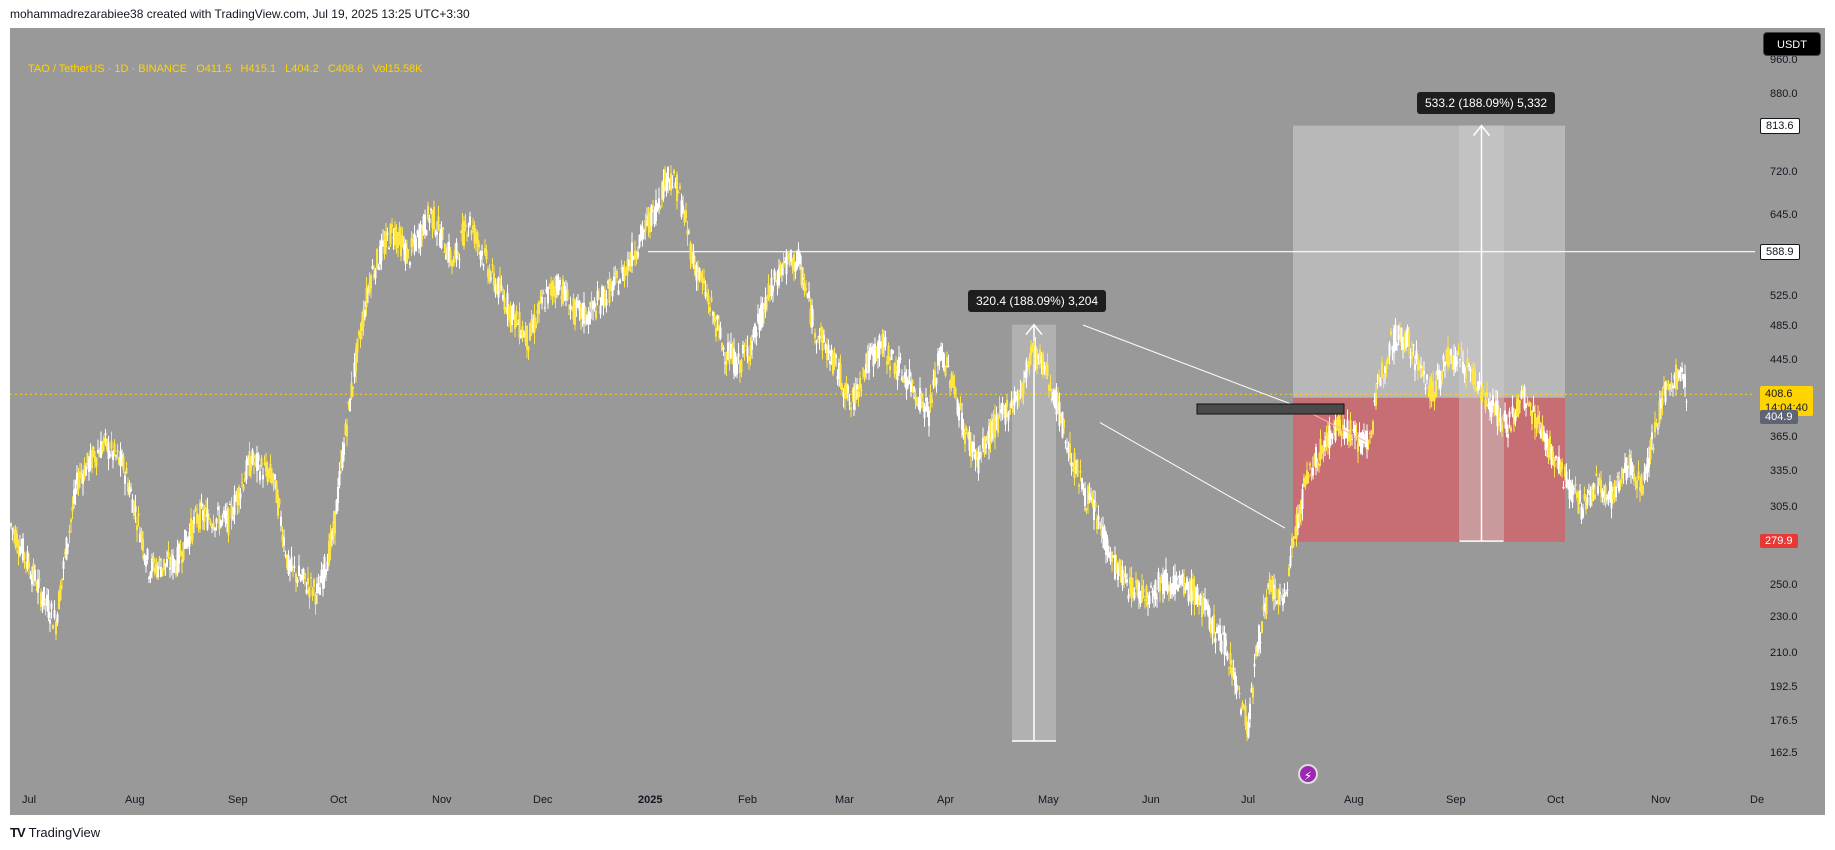 This screenshot has height=850, width=1835. I want to click on lightning-icon: ⚡, so click(1308, 774).